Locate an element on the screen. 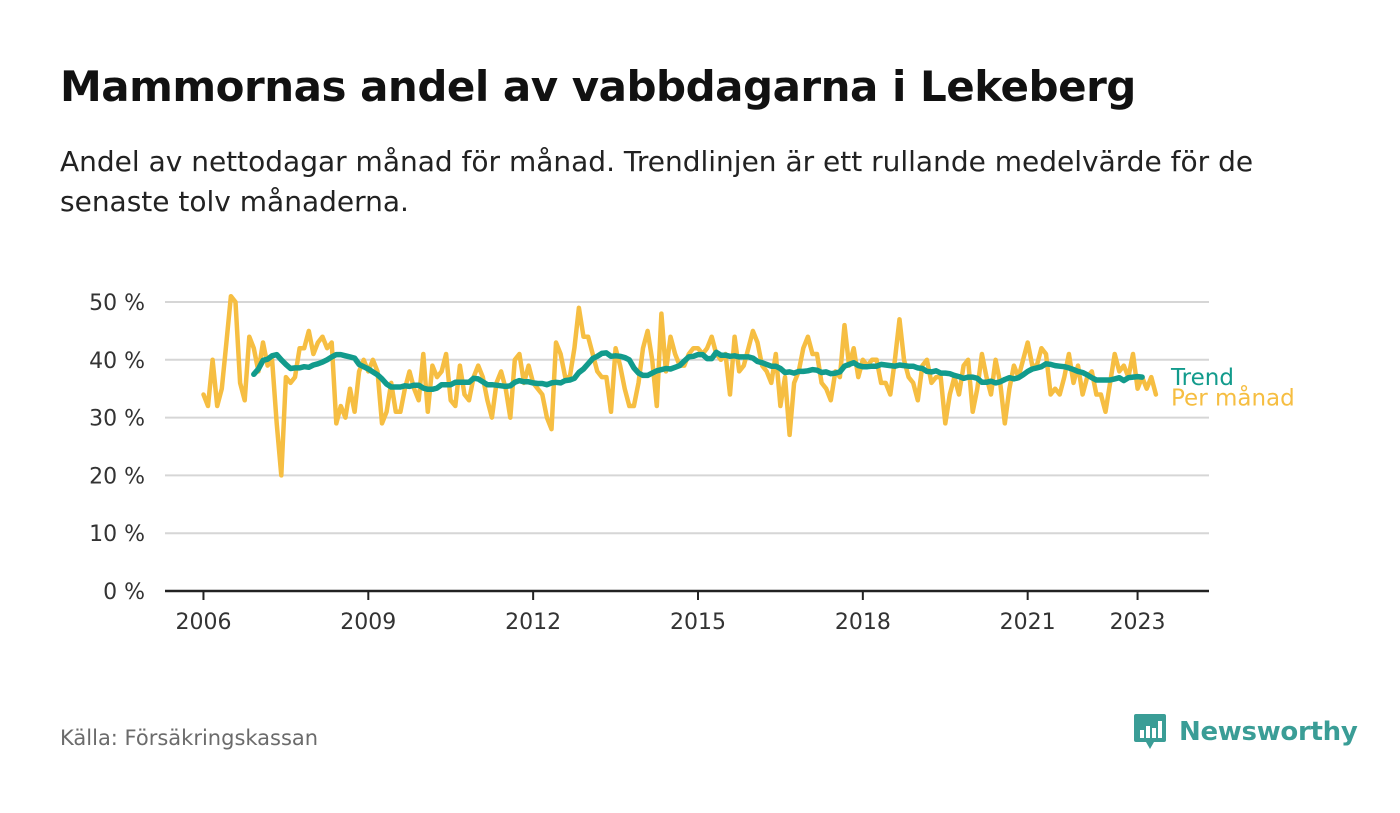  newsworthy-logo-icon is located at coordinates (1150, 731).